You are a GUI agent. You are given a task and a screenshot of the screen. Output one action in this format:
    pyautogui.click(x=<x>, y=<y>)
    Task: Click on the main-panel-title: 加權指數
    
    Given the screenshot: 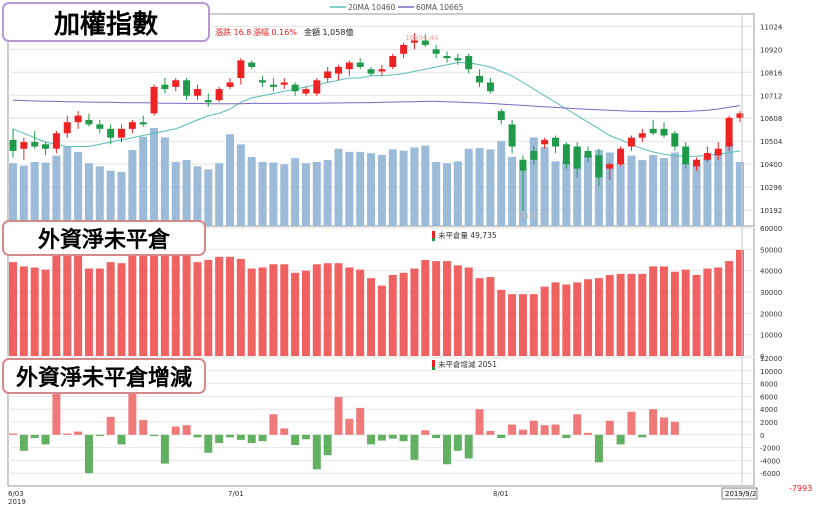 What is the action you would take?
    pyautogui.click(x=106, y=22)
    